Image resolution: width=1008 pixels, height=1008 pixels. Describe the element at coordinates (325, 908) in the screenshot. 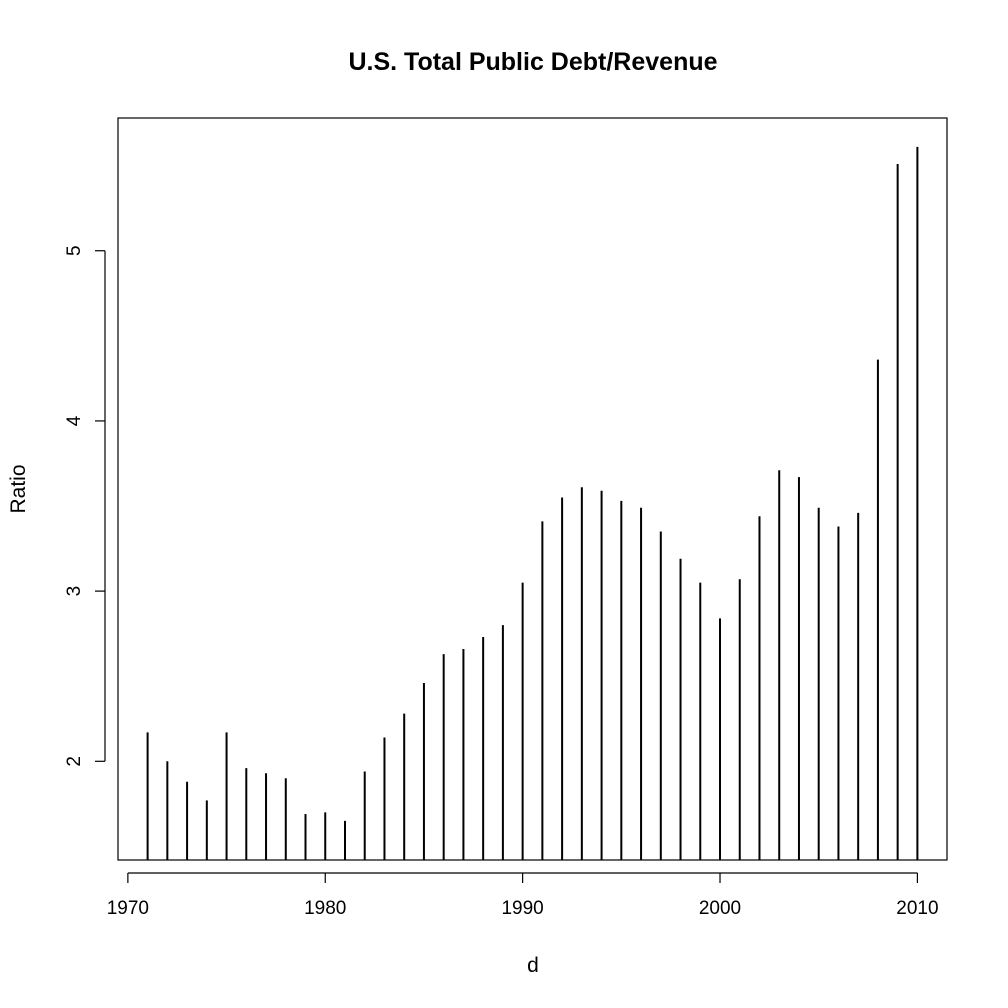

I see `x-tick-label: 1980` at that location.